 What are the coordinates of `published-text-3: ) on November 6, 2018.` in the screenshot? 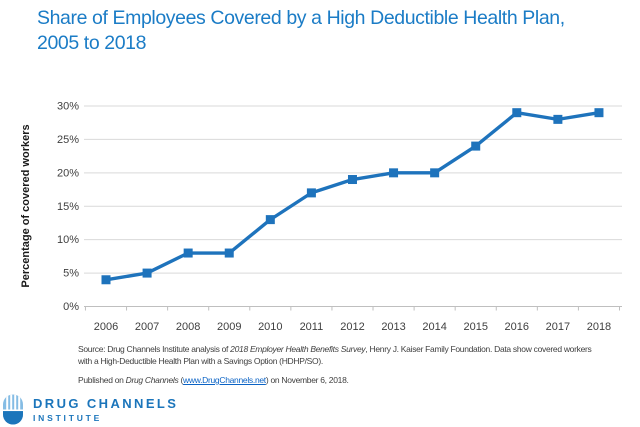 It's located at (307, 380).